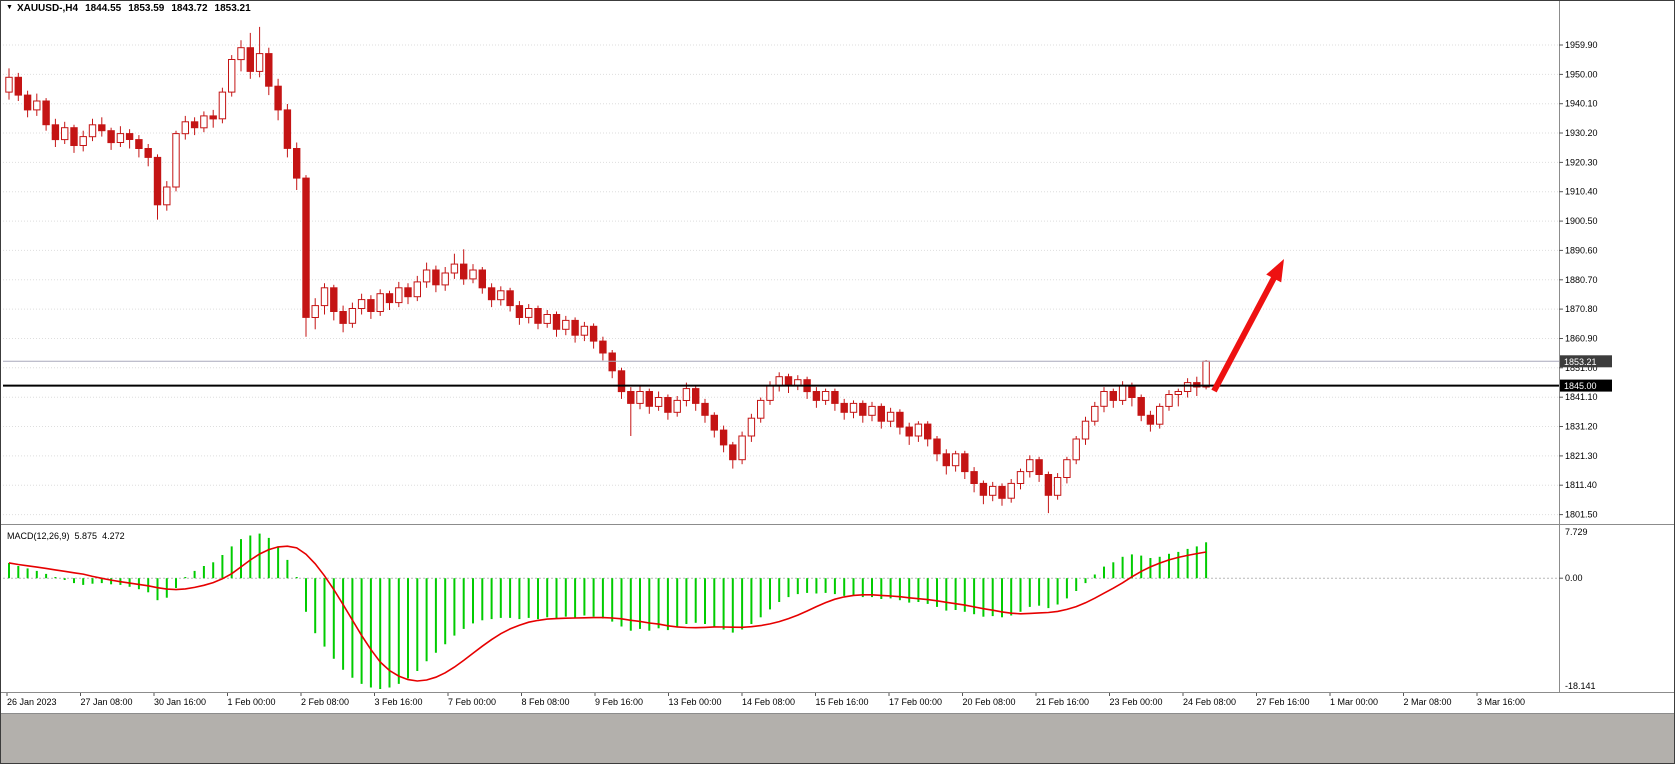 The width and height of the screenshot is (1675, 764). What do you see at coordinates (472, 702) in the screenshot?
I see `time-tick-label: 7 Feb 00:00` at bounding box center [472, 702].